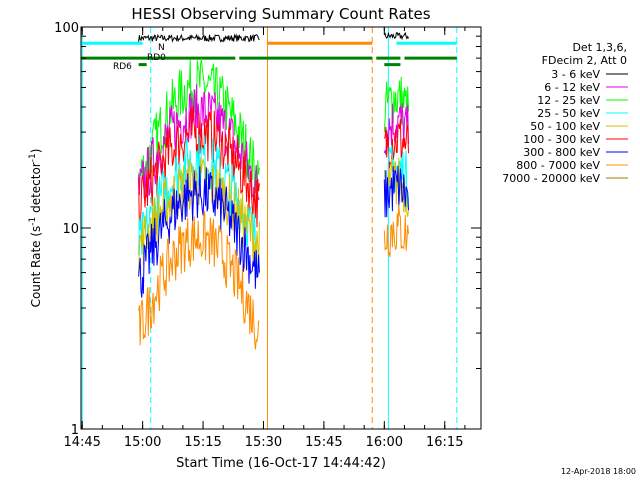 The image size is (640, 480). I want to click on x-tick-label-4: 15:45, so click(323, 442).